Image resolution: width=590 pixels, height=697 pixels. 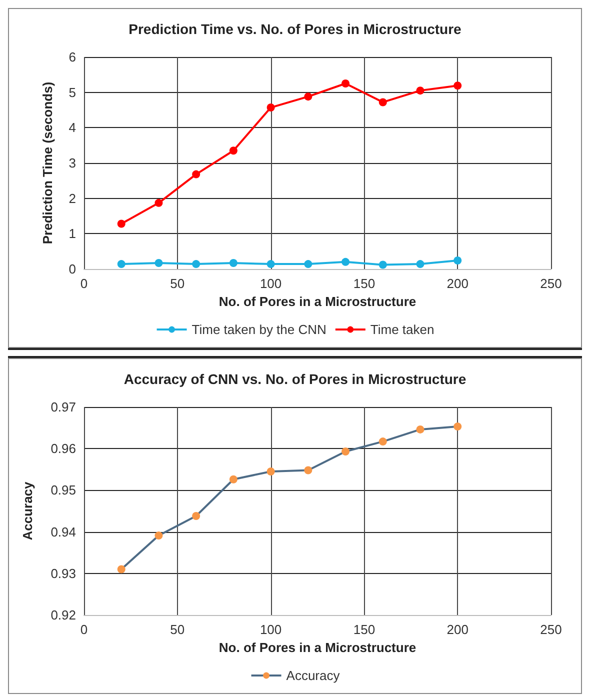 What do you see at coordinates (27, 510) in the screenshot?
I see `y-axis-title: Accuracy` at bounding box center [27, 510].